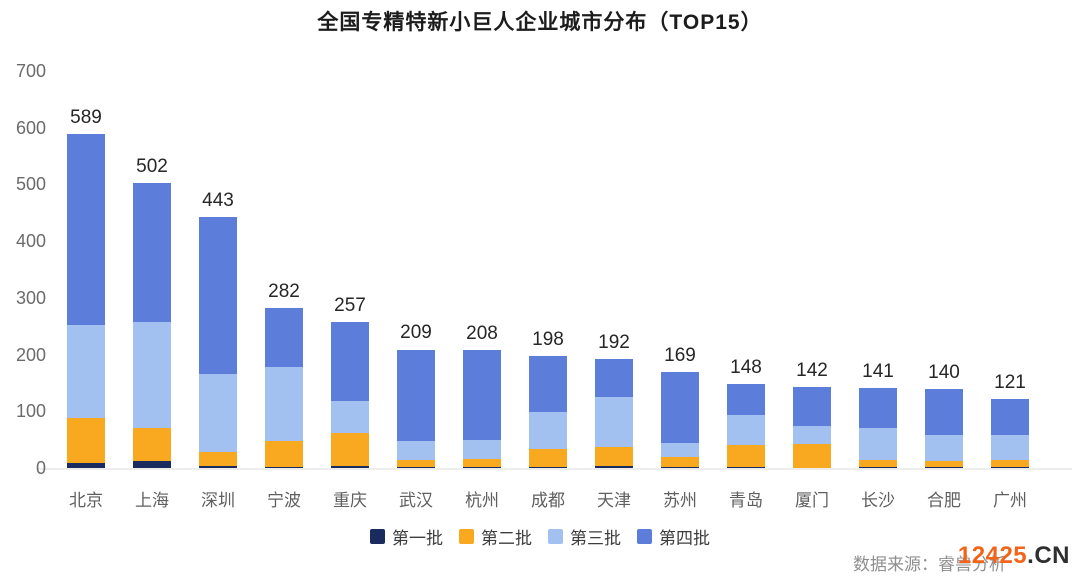 This screenshot has height=579, width=1080. Describe the element at coordinates (30, 411) in the screenshot. I see `y-axis-label: 100` at that location.